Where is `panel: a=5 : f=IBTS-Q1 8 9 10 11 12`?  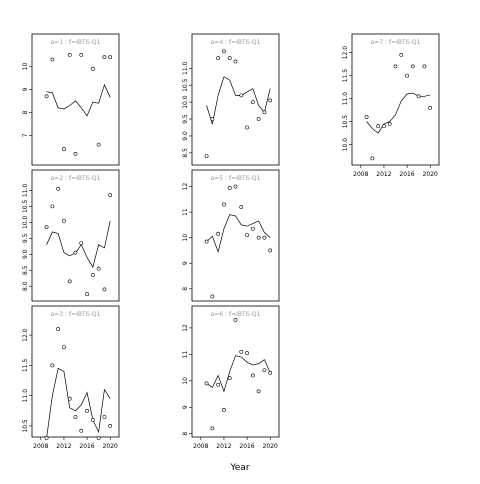 panel: a=5 : f=IBTS-Q1 8 9 10 11 12 is located at coordinates (231, 235).